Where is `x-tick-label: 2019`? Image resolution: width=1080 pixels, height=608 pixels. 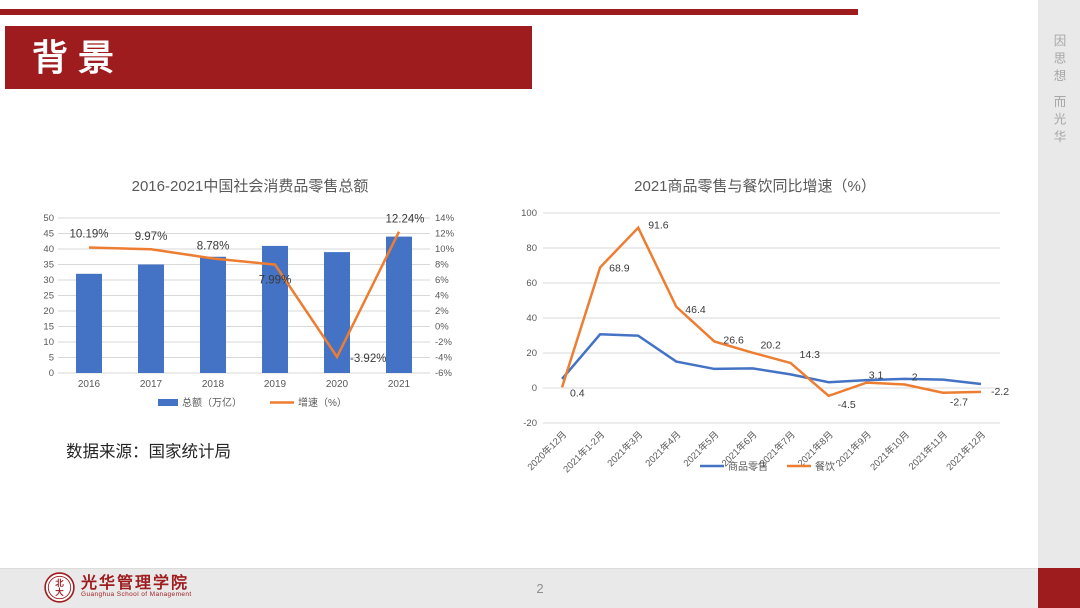
x-tick-label: 2019 is located at coordinates (275, 384).